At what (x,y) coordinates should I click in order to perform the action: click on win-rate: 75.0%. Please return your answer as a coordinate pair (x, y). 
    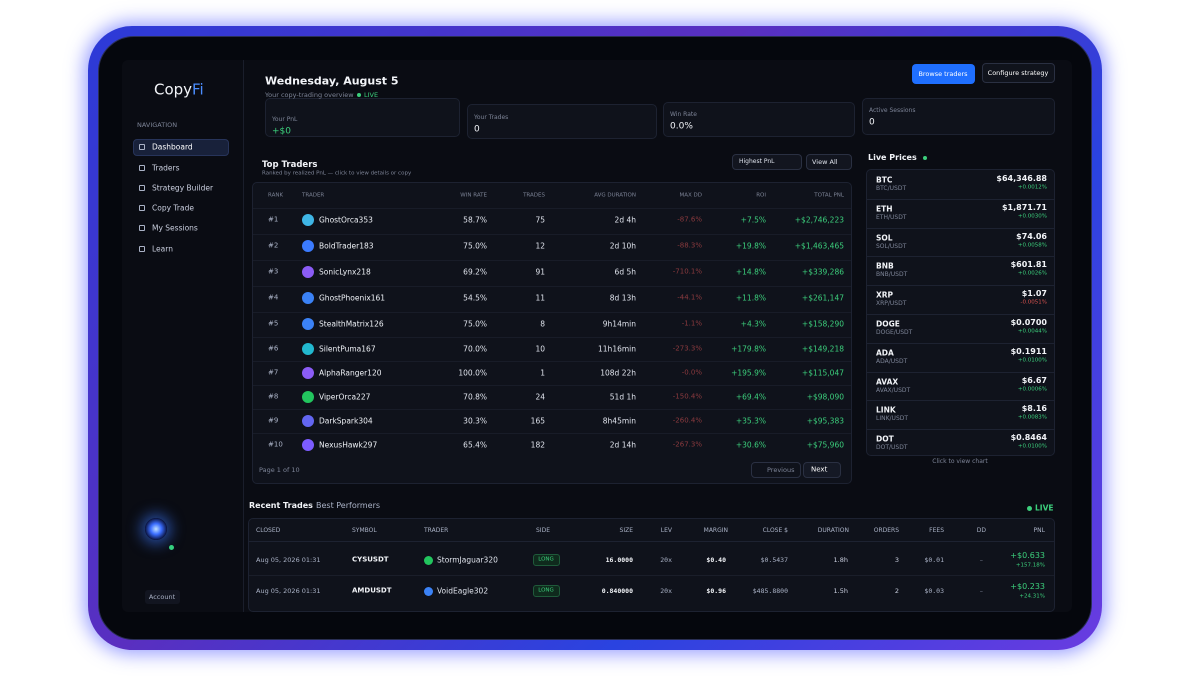
    Looking at the image, I should click on (475, 246).